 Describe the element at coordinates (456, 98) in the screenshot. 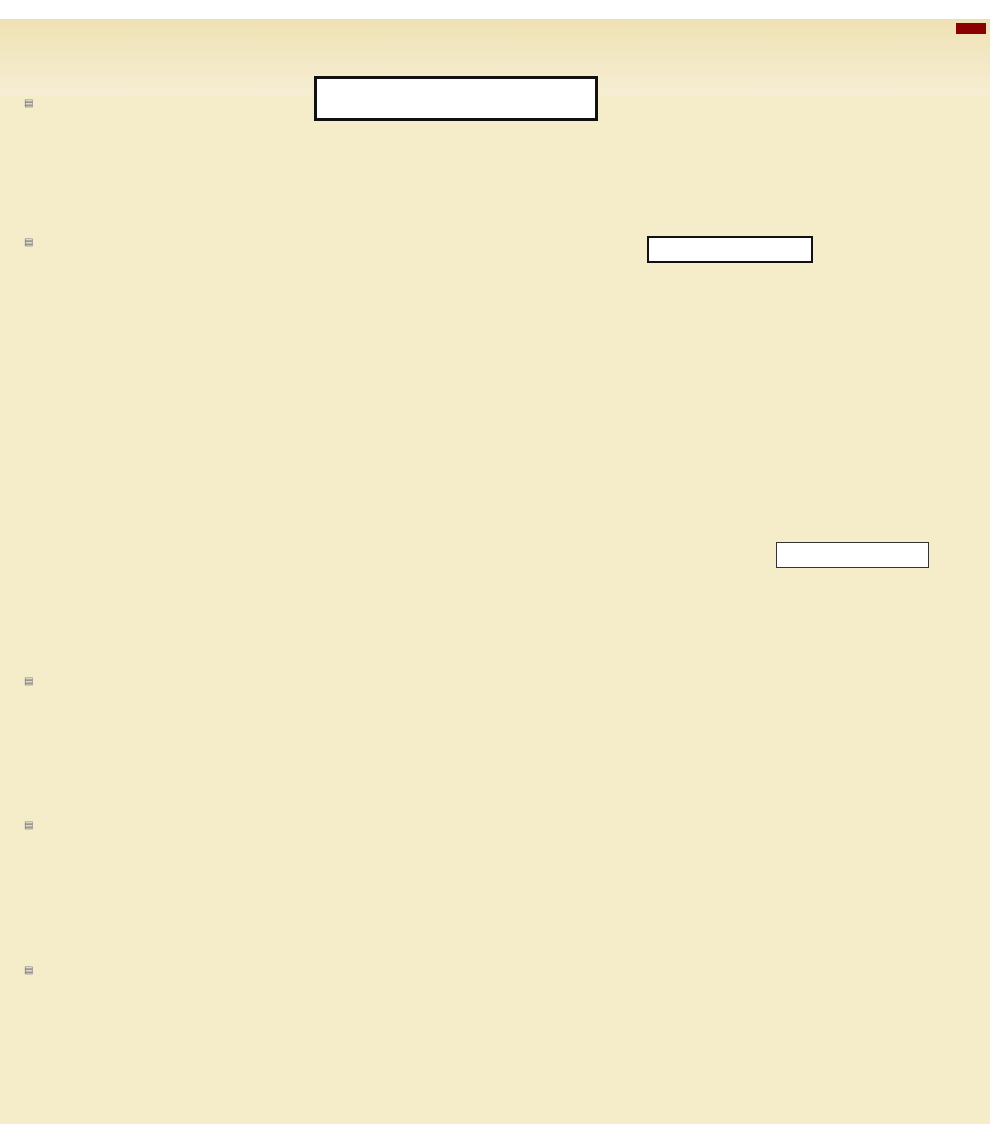

I see `chart-title-overlay` at that location.